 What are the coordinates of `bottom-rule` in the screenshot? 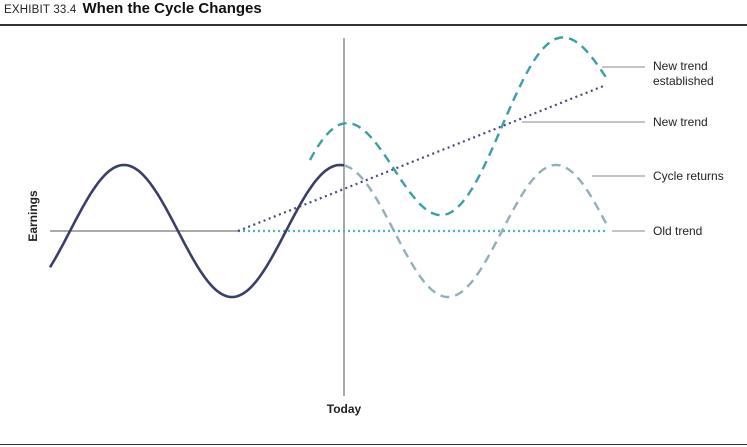 It's located at (373, 444).